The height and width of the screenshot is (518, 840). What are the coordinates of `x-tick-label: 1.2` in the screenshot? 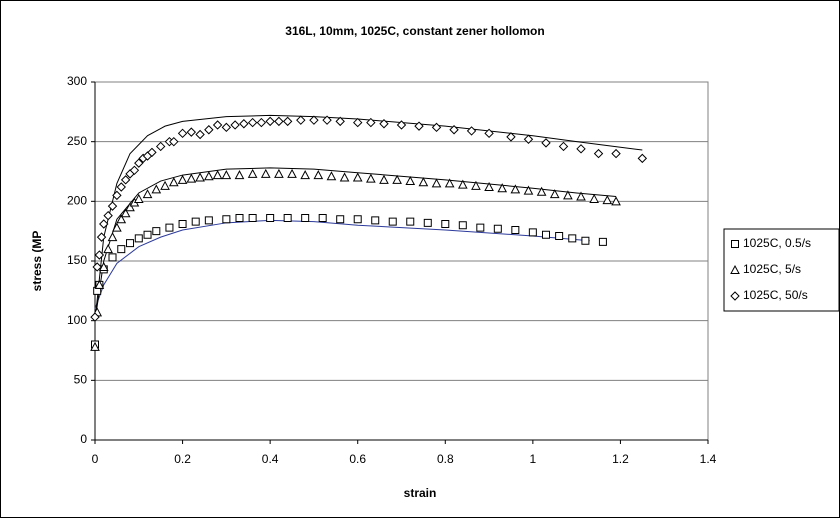 It's located at (620, 459).